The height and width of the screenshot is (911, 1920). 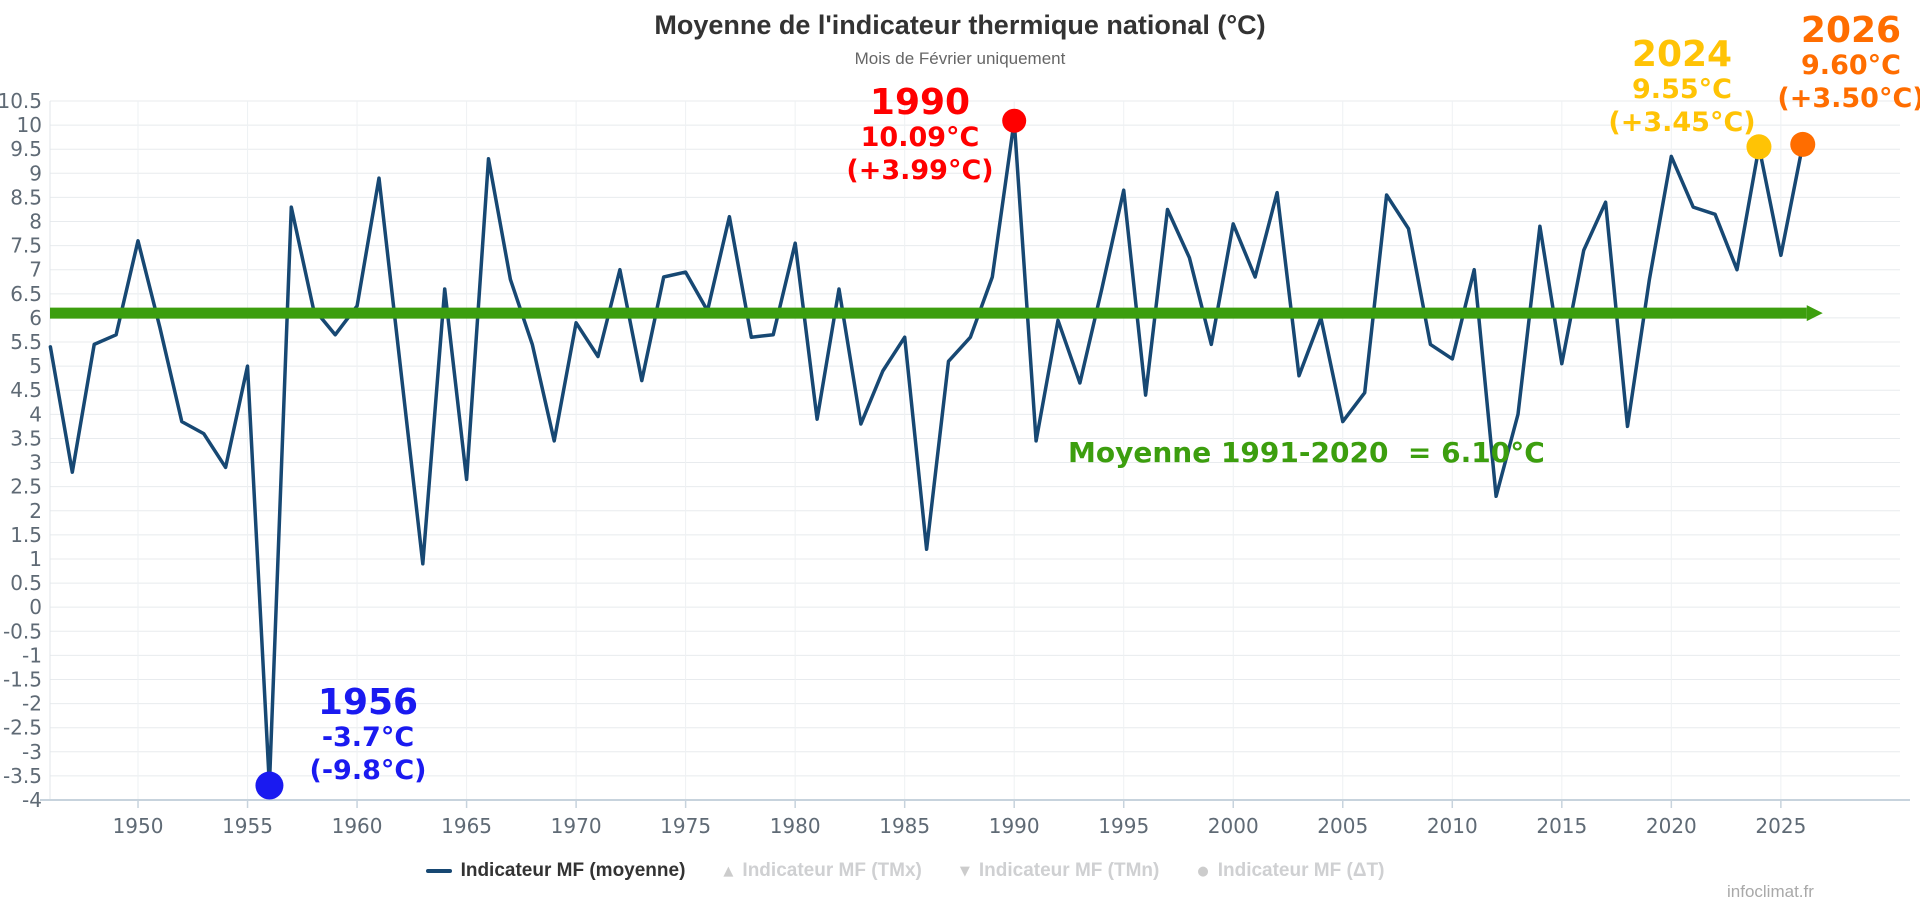 What do you see at coordinates (920, 102) in the screenshot?
I see `annotation-year: 1990` at bounding box center [920, 102].